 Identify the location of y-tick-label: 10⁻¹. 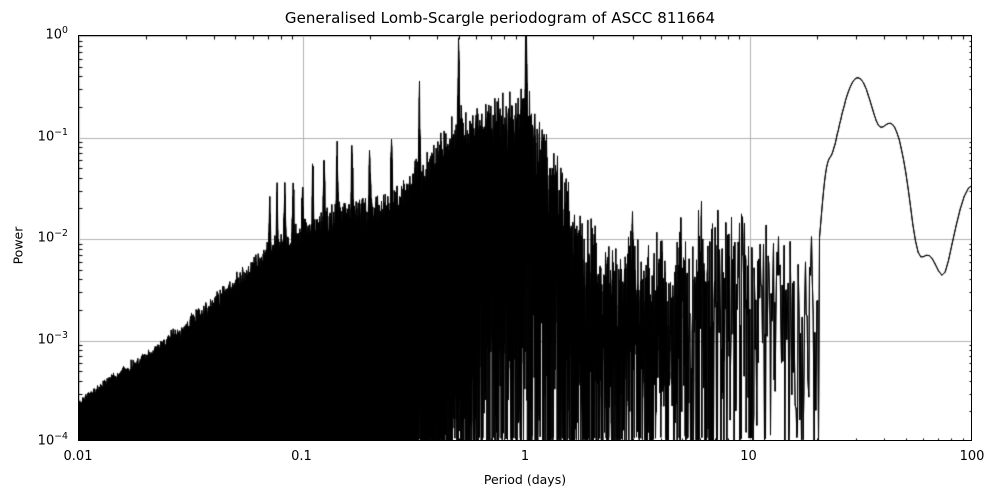
(52, 135).